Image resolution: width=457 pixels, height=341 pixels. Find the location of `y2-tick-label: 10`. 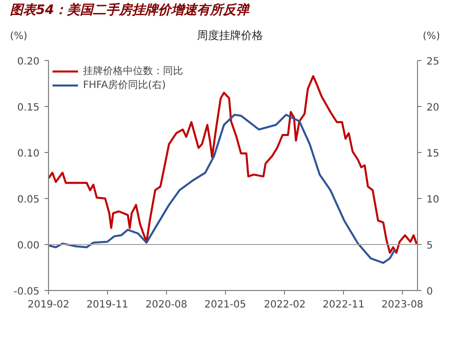

y2-tick-label: 10 is located at coordinates (433, 200).